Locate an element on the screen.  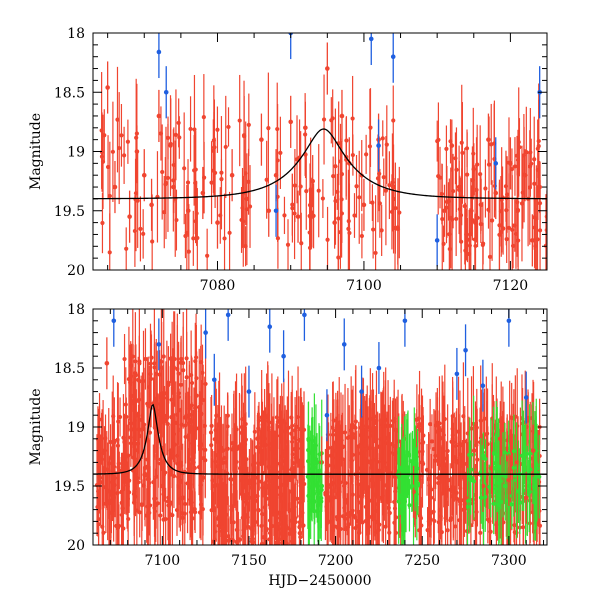
y-tick-label: 19 is located at coordinates (76, 153).